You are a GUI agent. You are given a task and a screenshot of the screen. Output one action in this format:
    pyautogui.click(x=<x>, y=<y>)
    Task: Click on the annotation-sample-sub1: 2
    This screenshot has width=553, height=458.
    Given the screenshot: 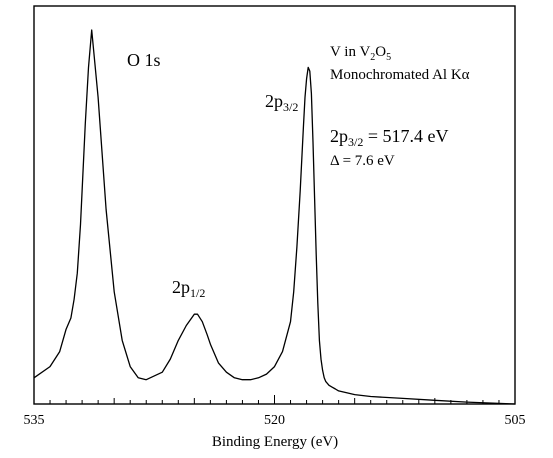 What is the action you would take?
    pyautogui.click(x=372, y=57)
    